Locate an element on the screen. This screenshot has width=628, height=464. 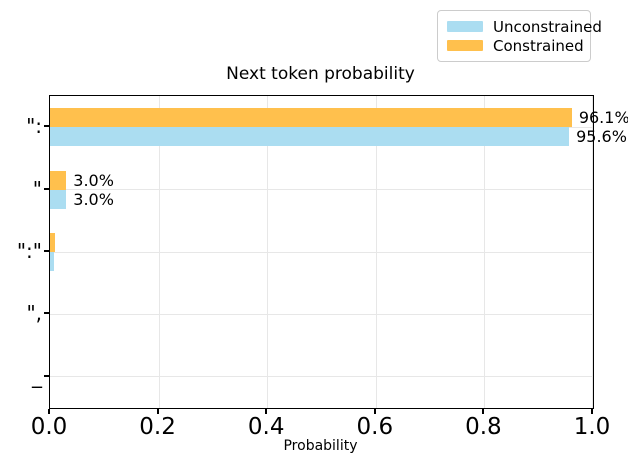
legend-item-constrained: Constrained is located at coordinates (515, 45).